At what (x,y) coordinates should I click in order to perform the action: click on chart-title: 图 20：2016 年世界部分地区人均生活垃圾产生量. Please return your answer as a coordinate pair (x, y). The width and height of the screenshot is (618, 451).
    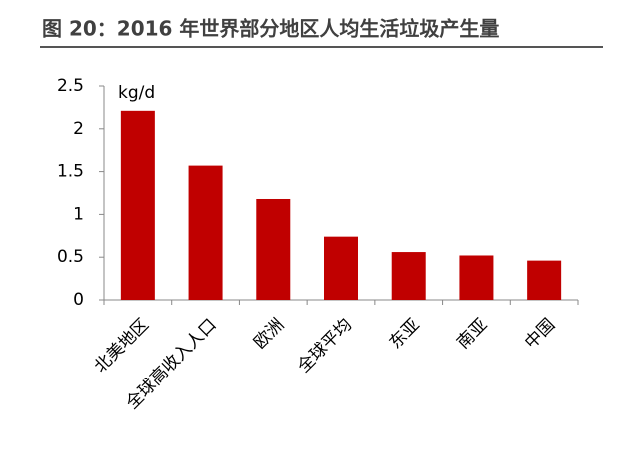
    Looking at the image, I should click on (270, 29).